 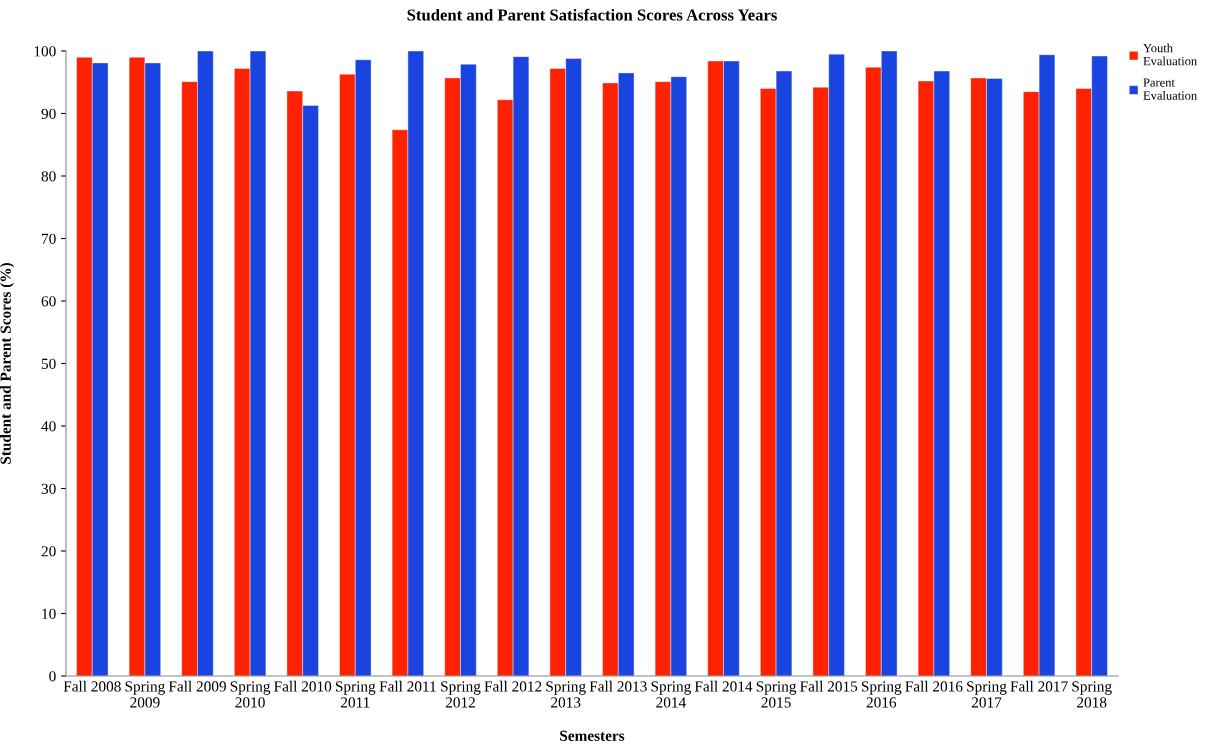 What do you see at coordinates (934, 686) in the screenshot?
I see `x-tick-label: Fall 2016` at bounding box center [934, 686].